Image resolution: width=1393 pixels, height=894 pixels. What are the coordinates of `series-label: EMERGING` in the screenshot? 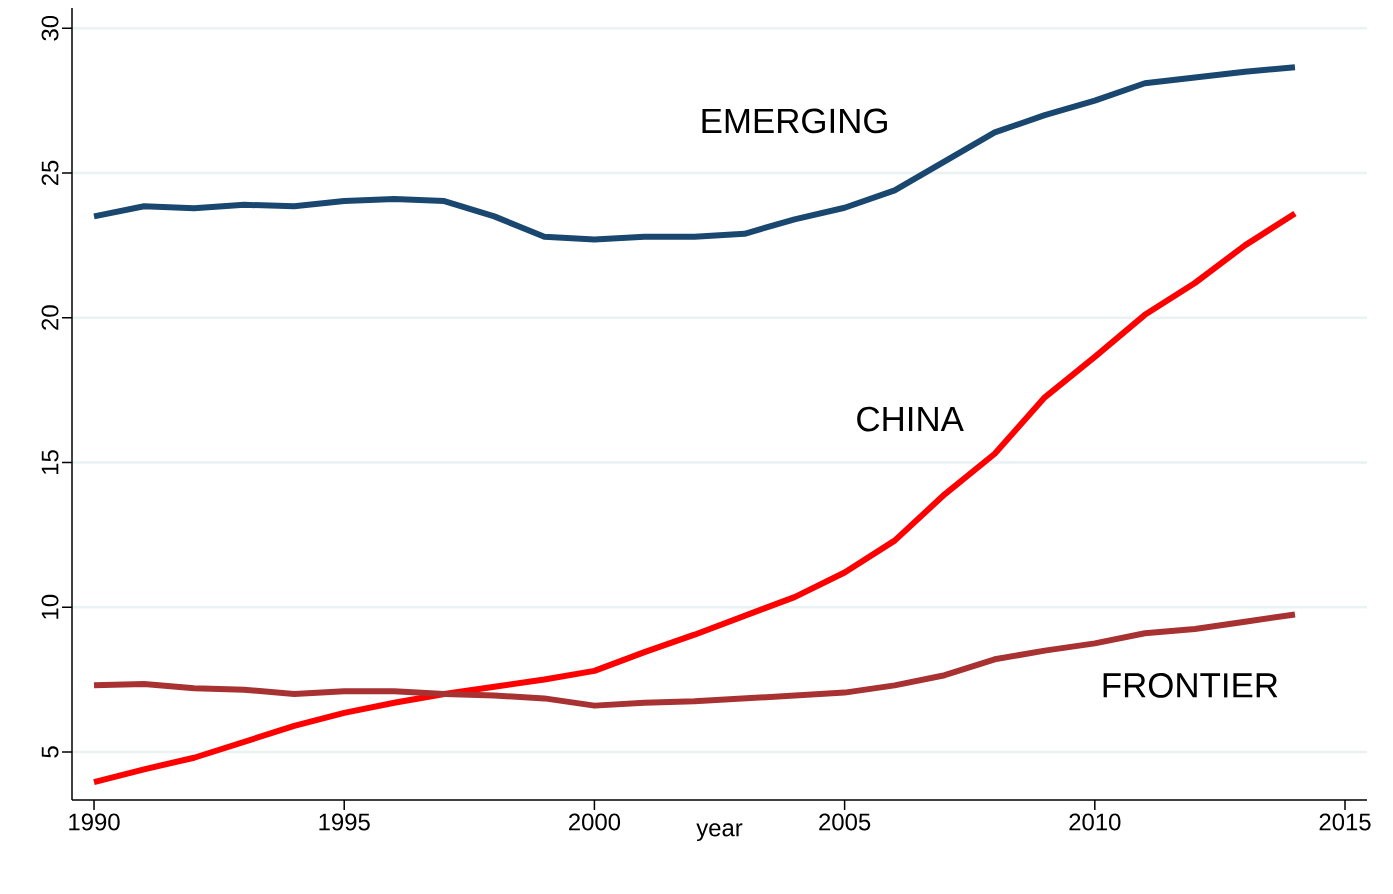 It's located at (794, 121).